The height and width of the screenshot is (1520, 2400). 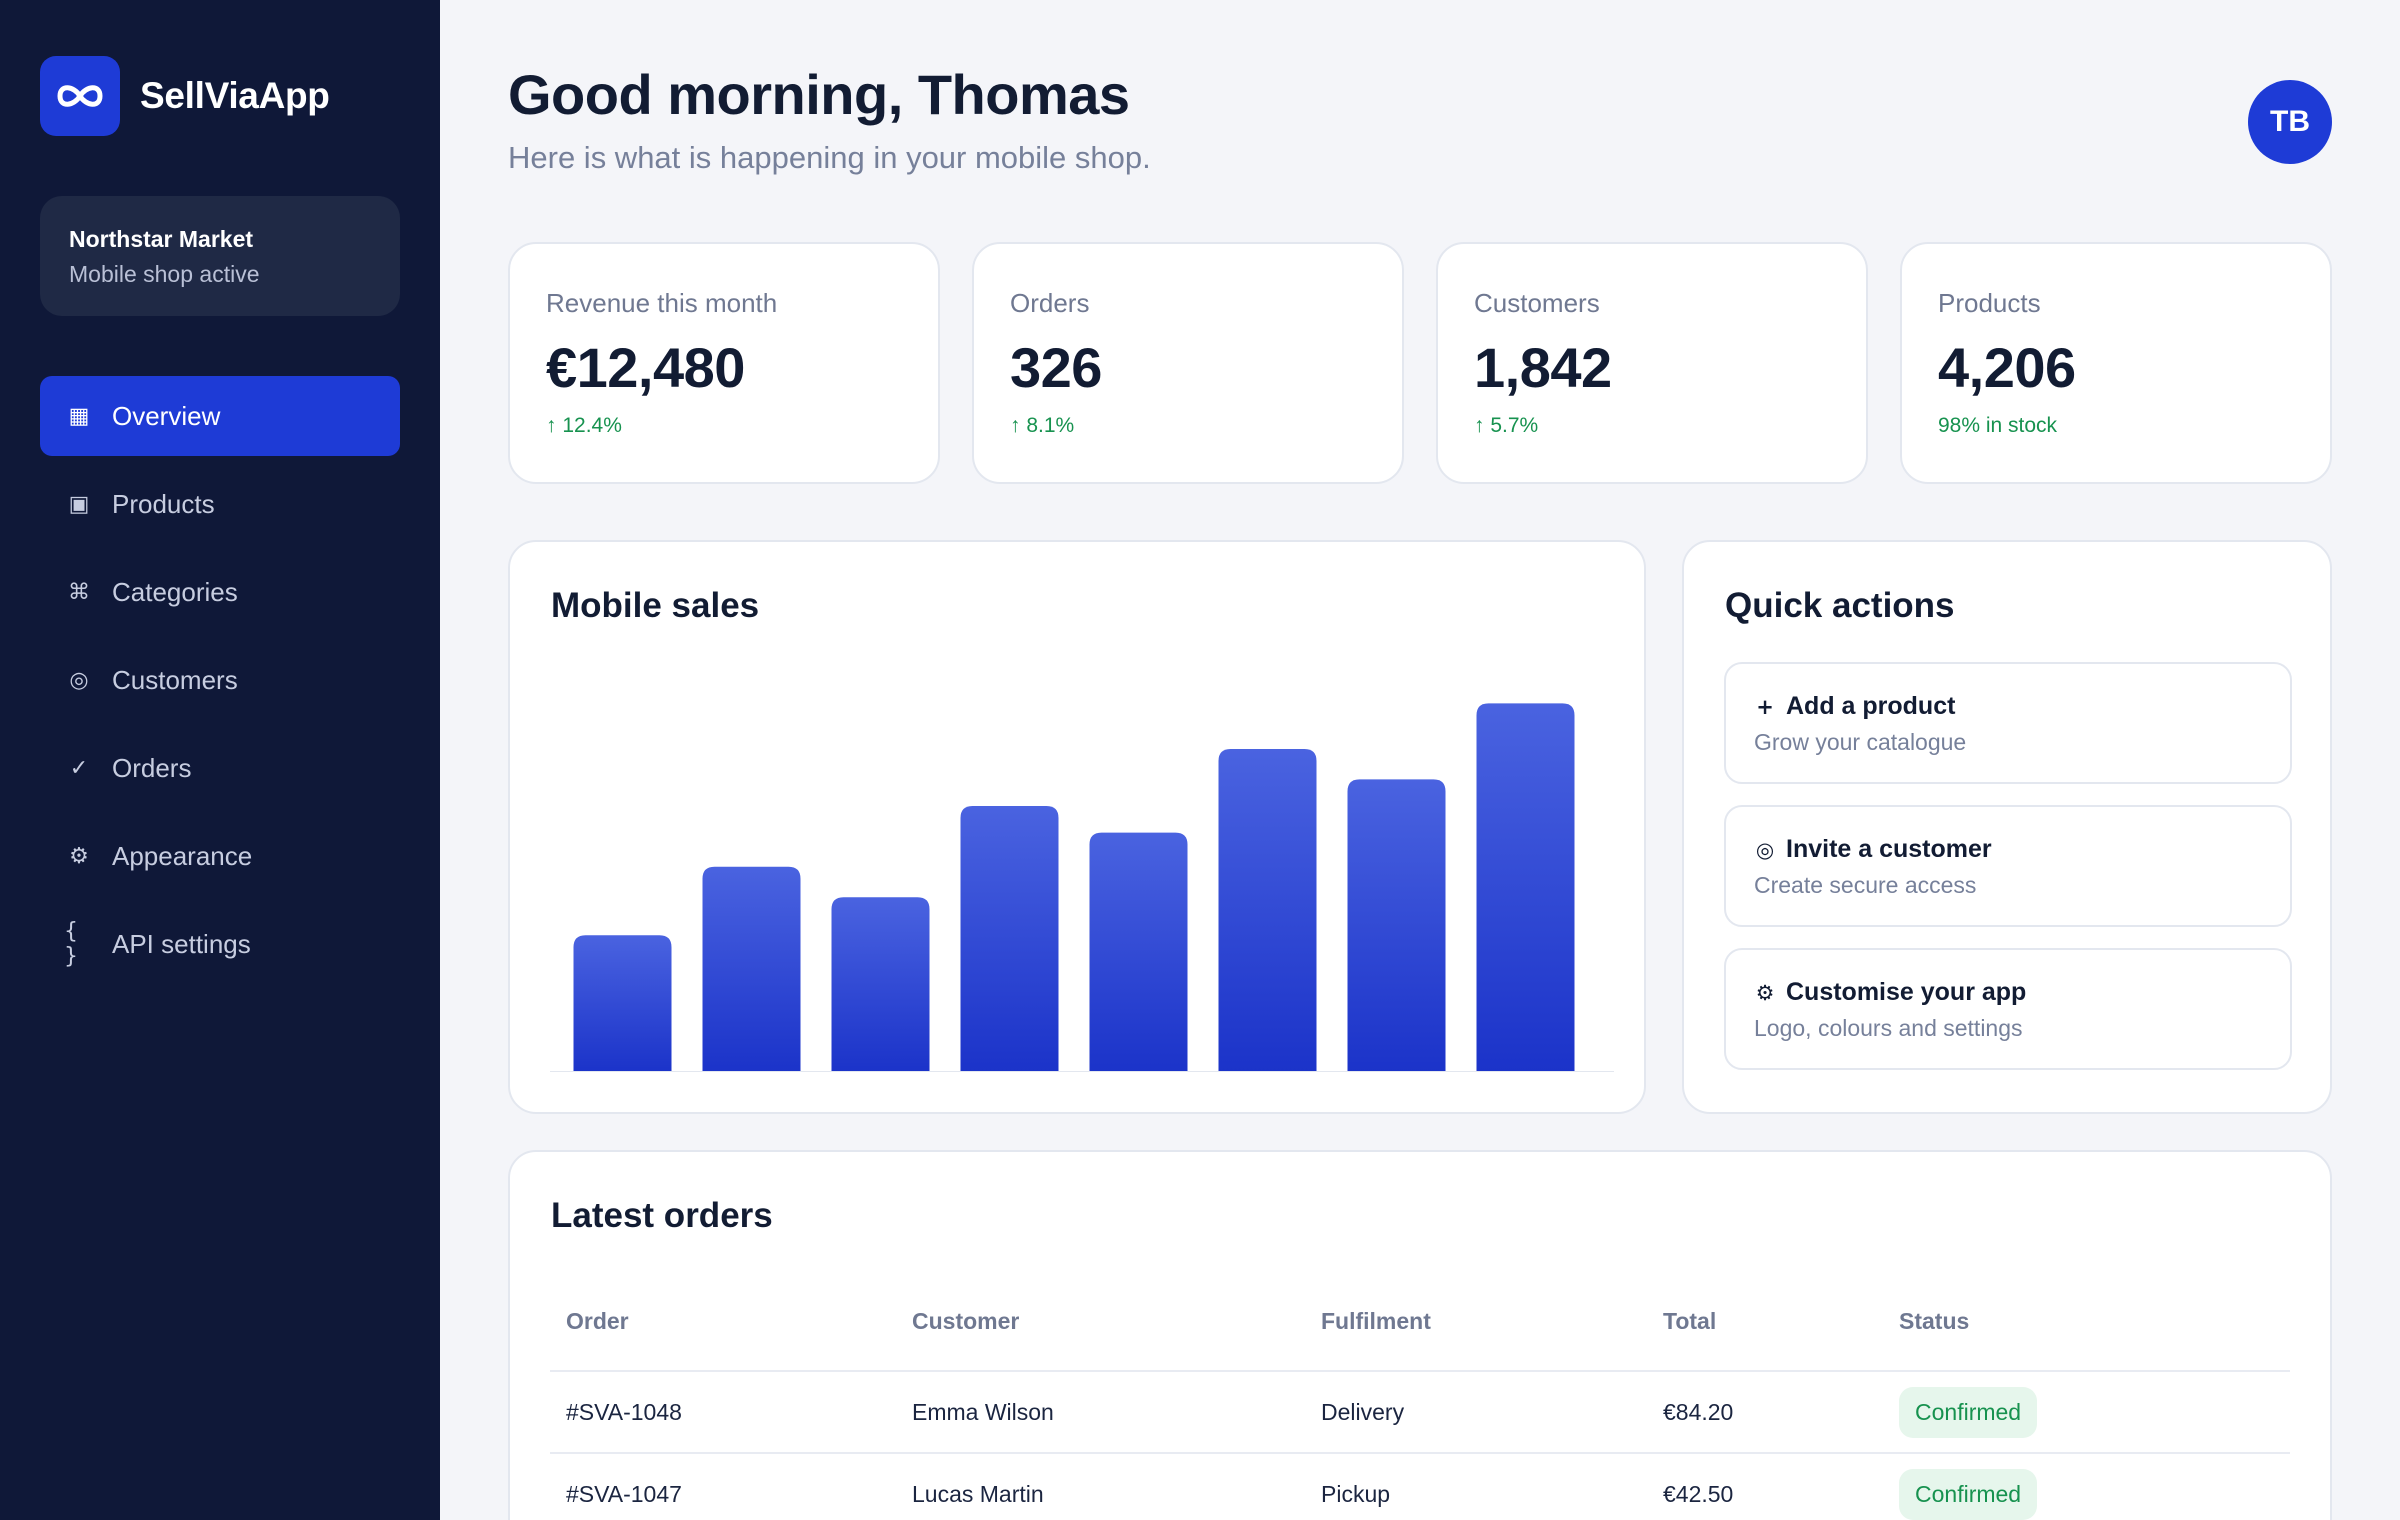 I want to click on sidebar-item-api-settings: { } API settings, so click(x=220, y=944).